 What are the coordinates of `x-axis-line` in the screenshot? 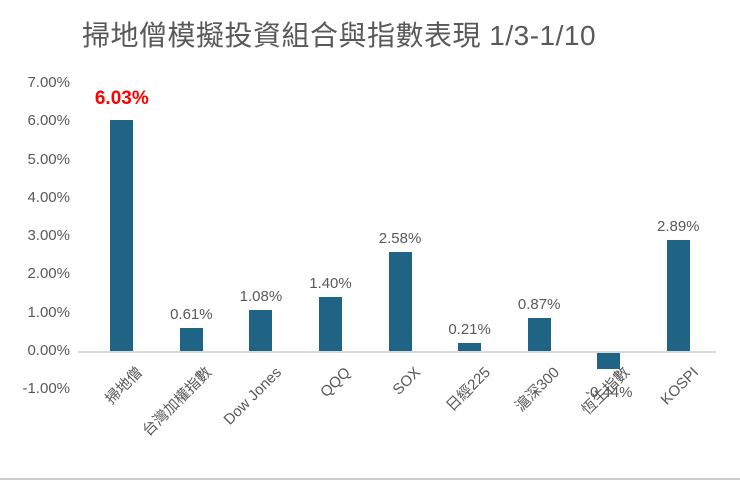 It's located at (397, 352).